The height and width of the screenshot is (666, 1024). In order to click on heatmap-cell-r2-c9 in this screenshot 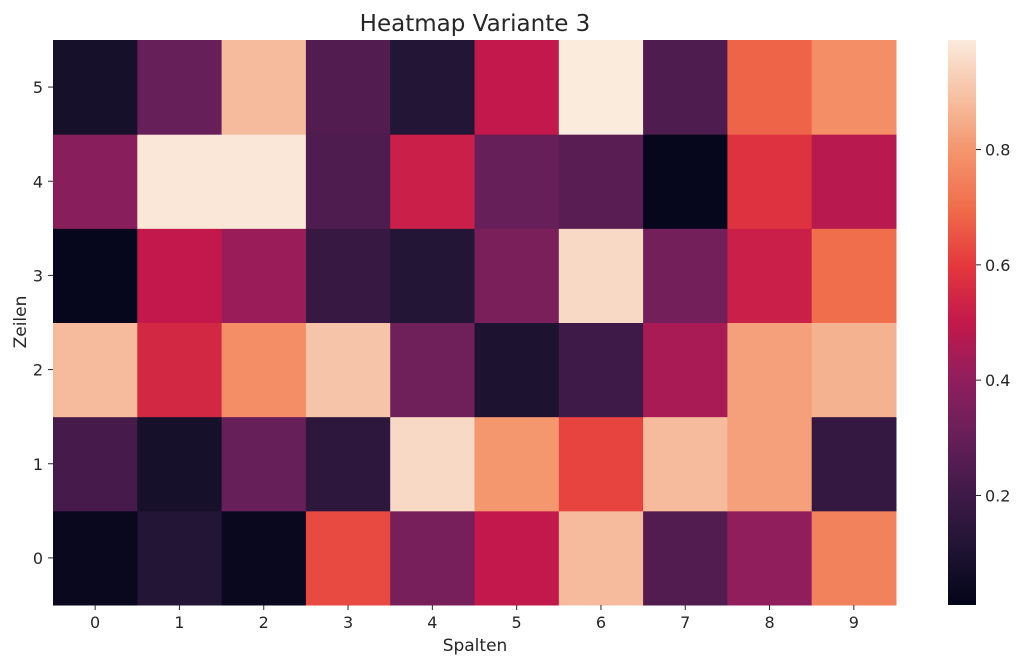, I will do `click(854, 370)`.